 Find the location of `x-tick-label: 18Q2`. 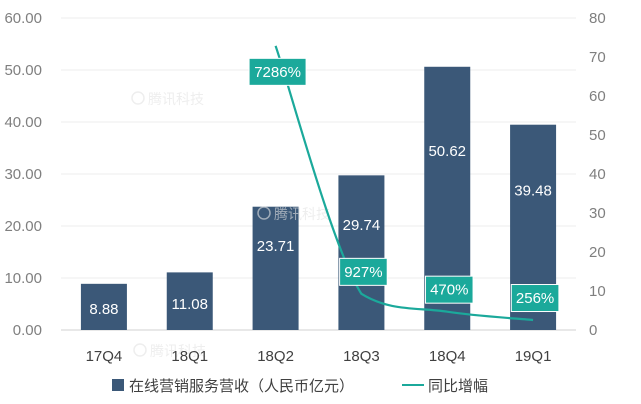

x-tick-label: 18Q2 is located at coordinates (275, 356).